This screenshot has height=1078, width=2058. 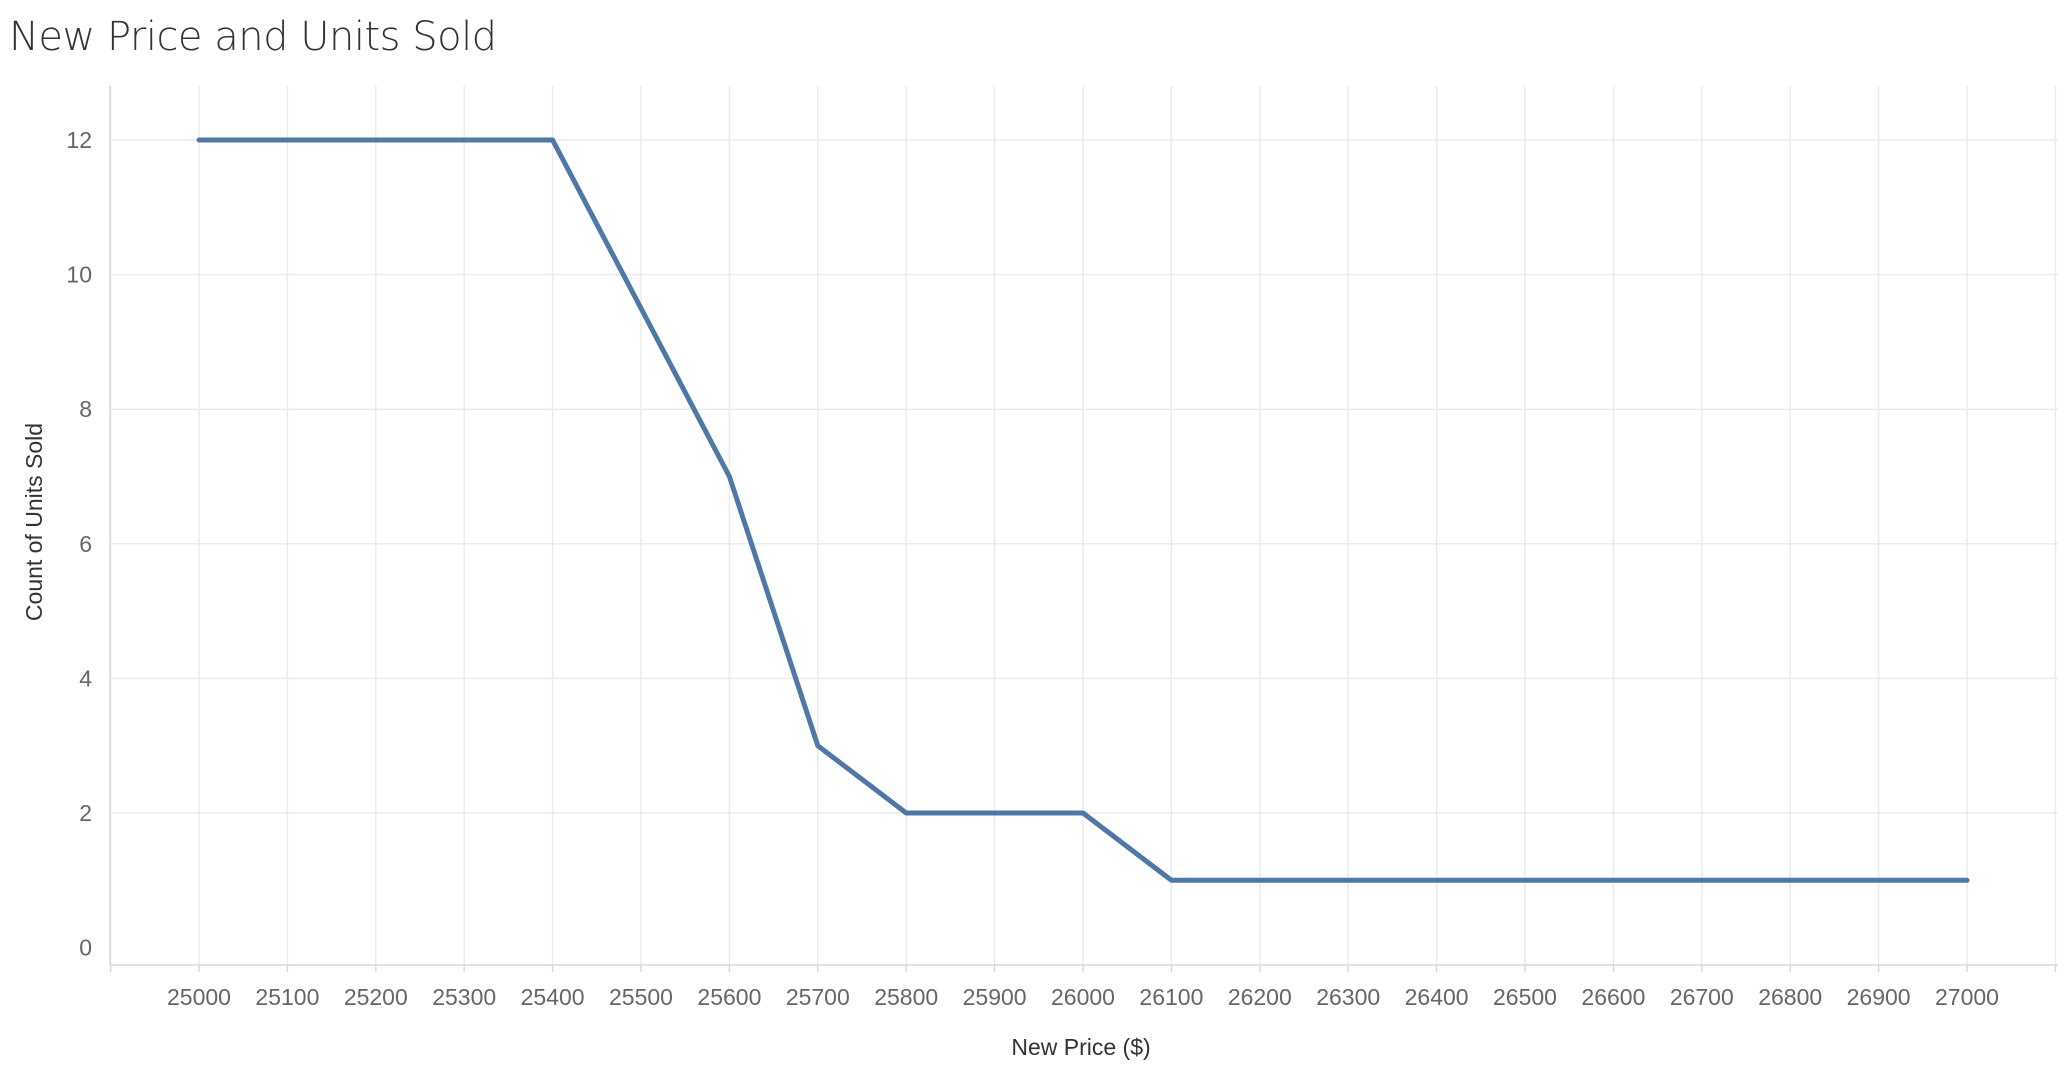 I want to click on x-tick-label: 26100, so click(x=1171, y=997).